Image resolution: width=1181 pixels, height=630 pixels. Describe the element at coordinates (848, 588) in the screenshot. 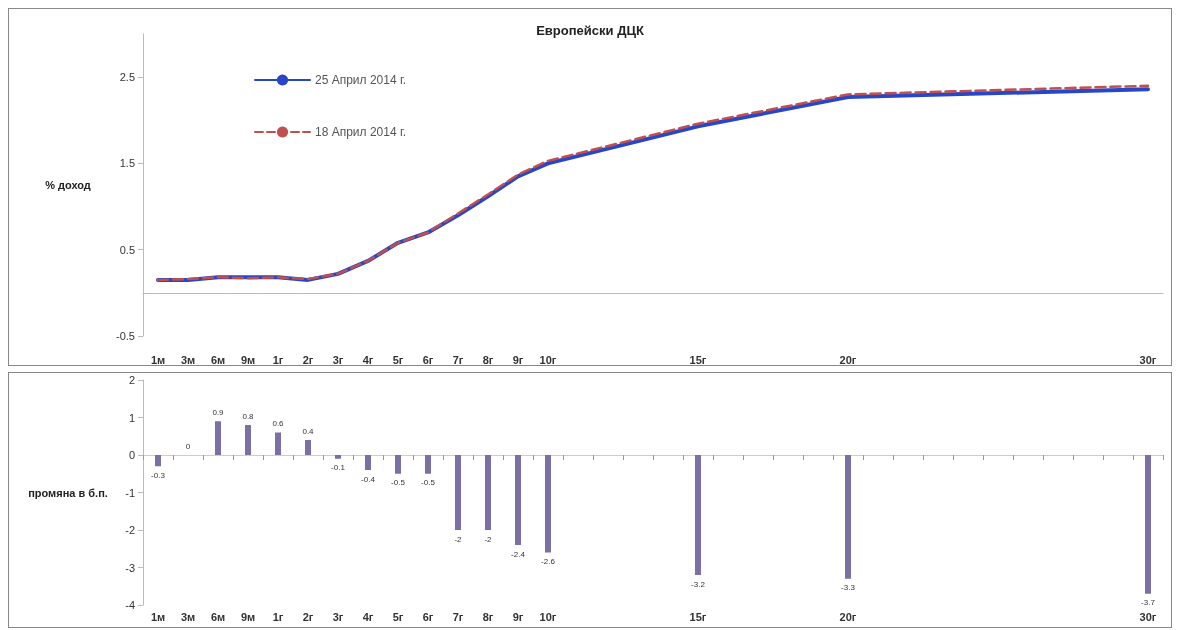

I see `data-label: -3.3` at that location.